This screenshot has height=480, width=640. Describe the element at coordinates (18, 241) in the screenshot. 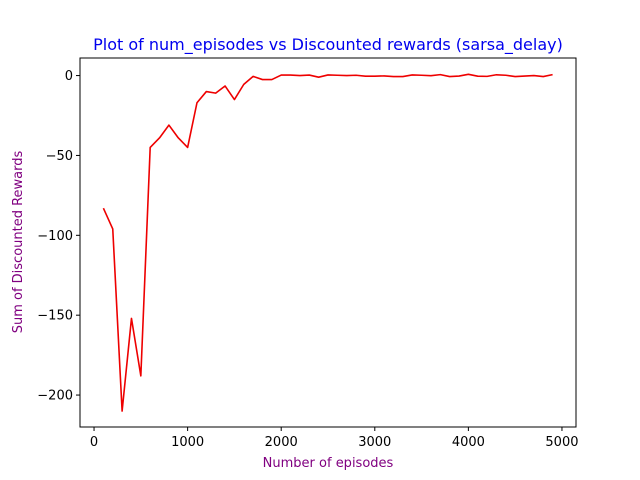

I see `y-axis-label: Sum of Discounted Rewards` at that location.